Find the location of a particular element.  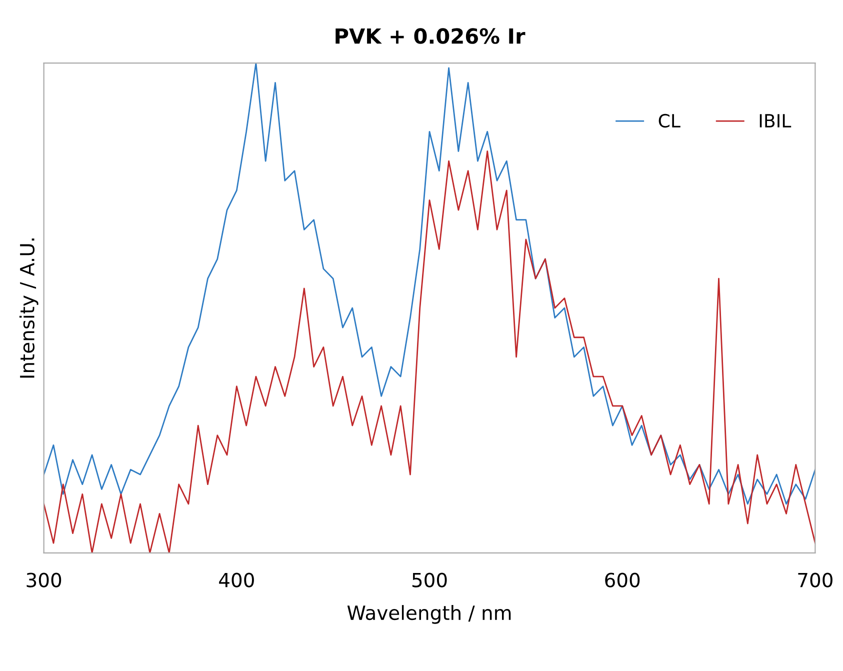

x-tick-label: 700 is located at coordinates (815, 580).